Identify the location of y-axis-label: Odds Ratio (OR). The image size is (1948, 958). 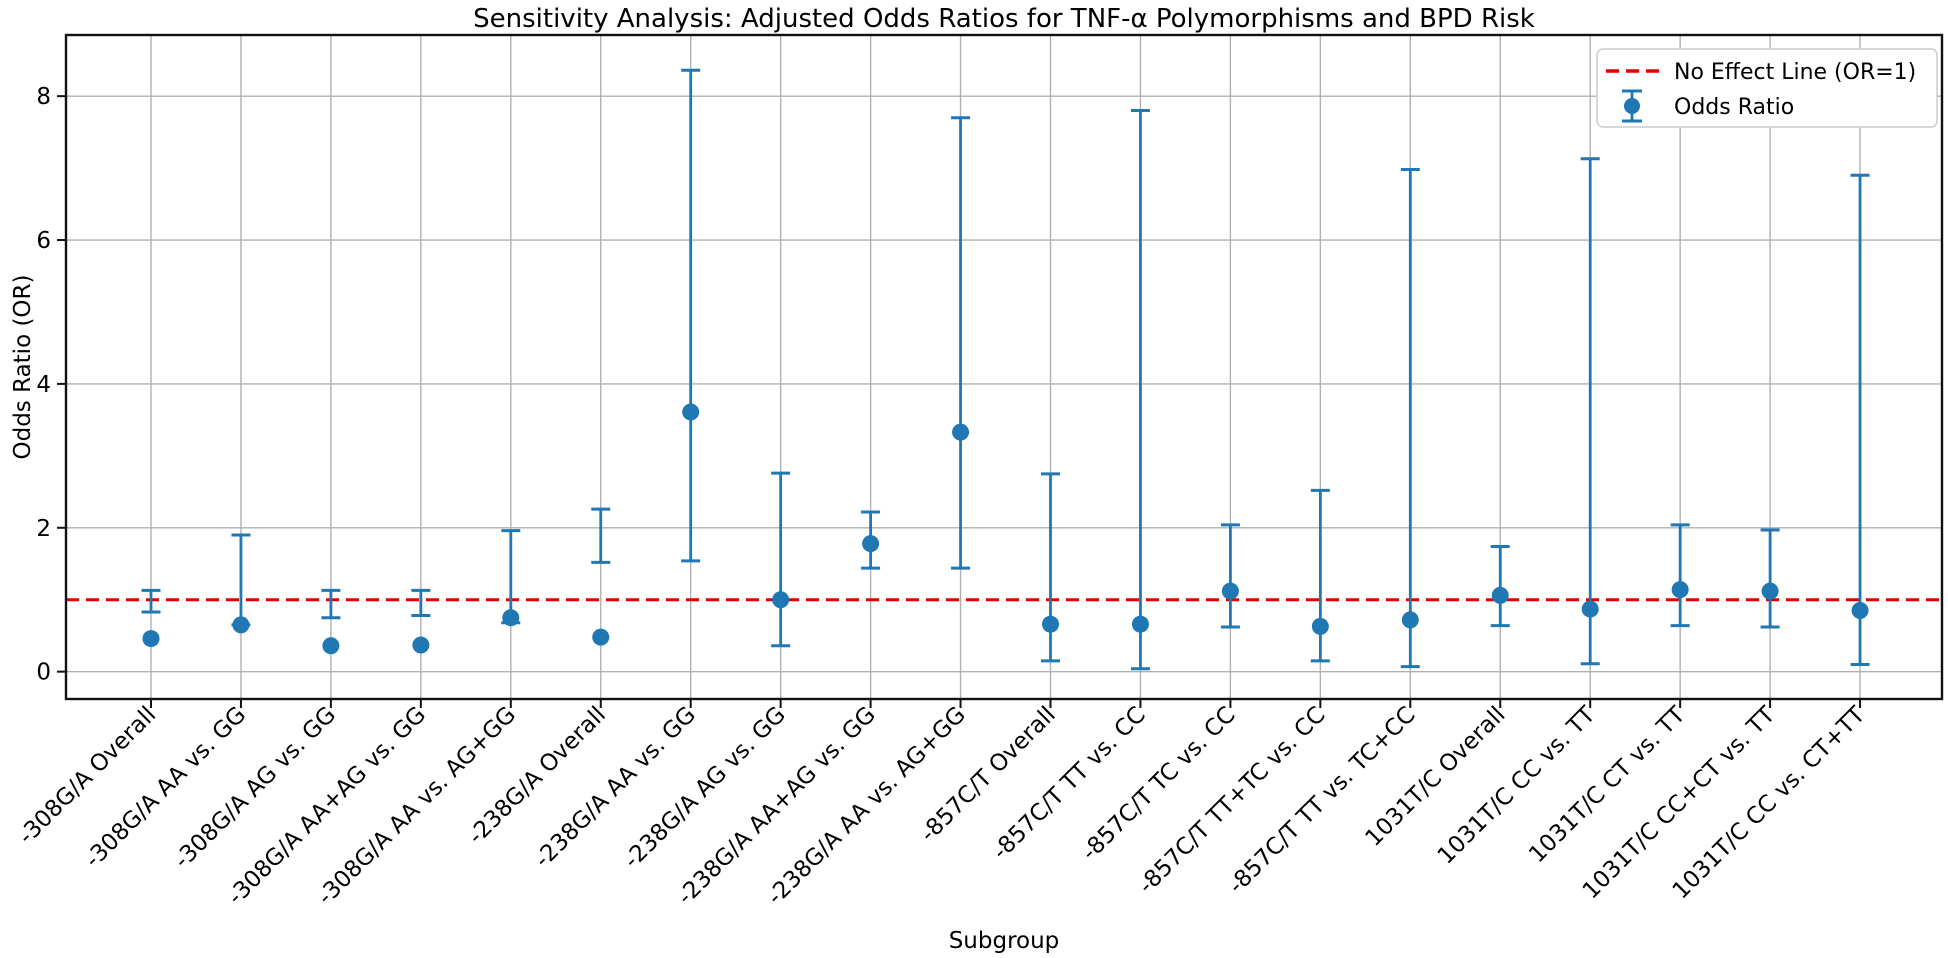
(23, 367).